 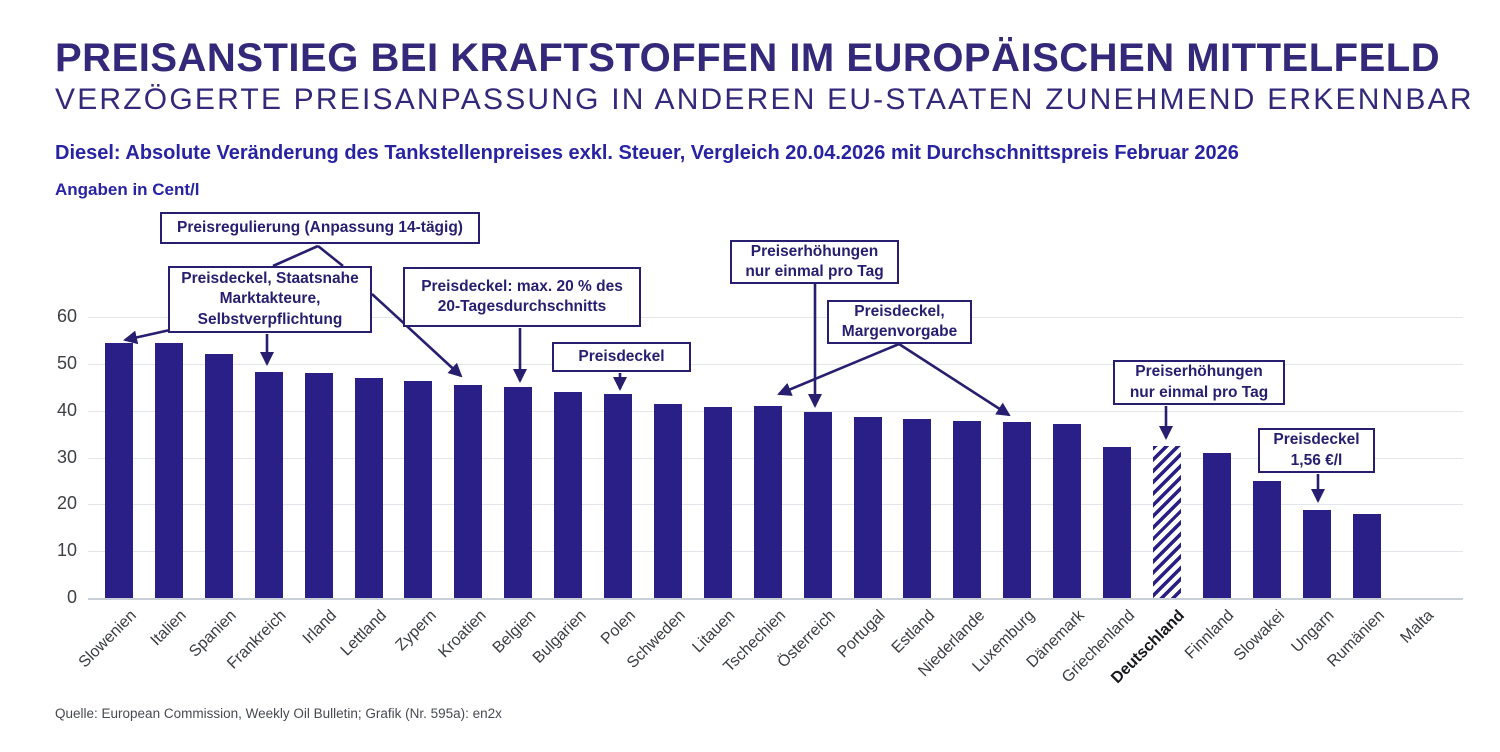 I want to click on annotation-margenvorgabe: Preisdeckel, Margenvorgabe, so click(x=899, y=322).